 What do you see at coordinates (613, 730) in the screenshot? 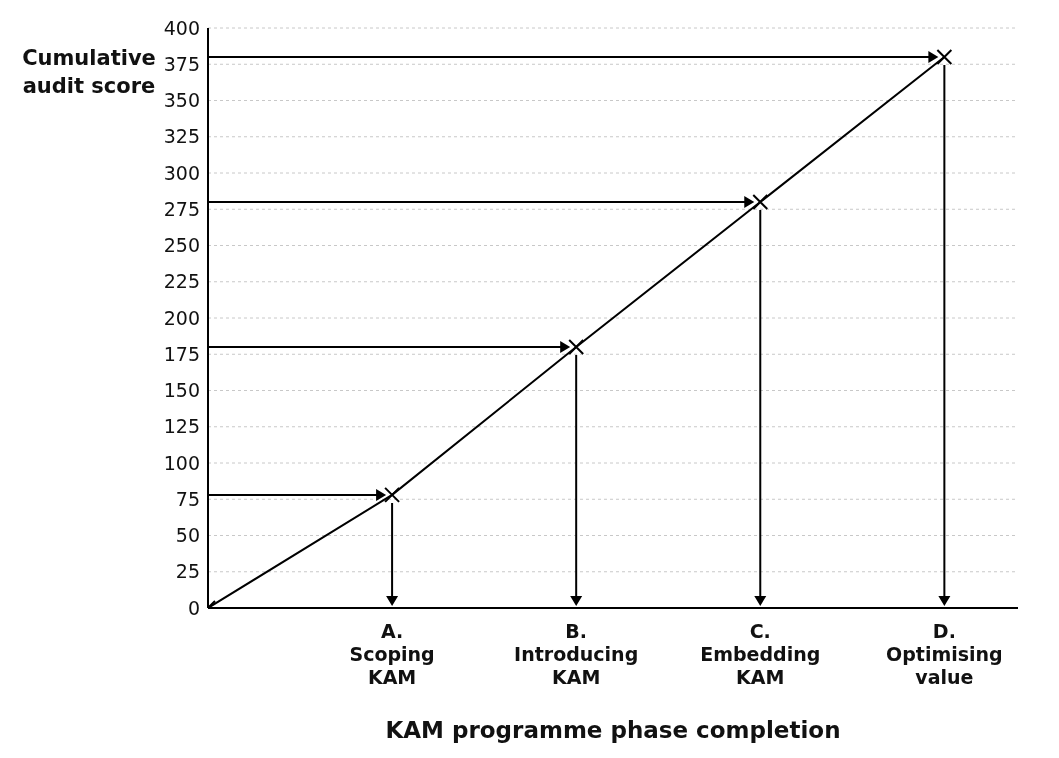
I see `x-axis-title: KAM programme phase completion` at bounding box center [613, 730].